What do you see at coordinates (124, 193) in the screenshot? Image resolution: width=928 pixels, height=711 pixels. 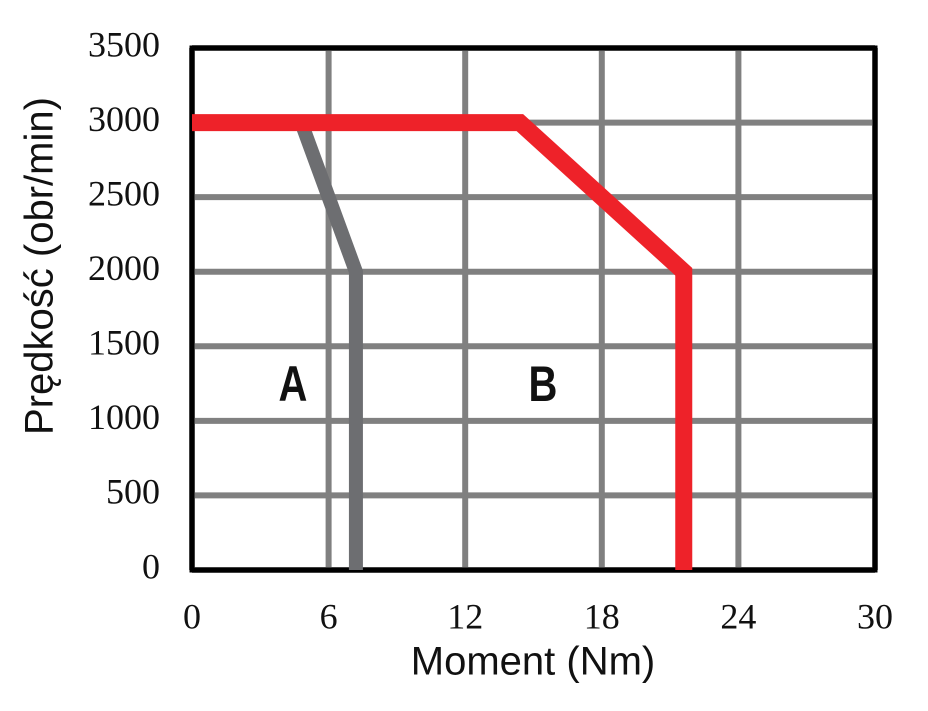 I see `y-tick-label: 2500` at bounding box center [124, 193].